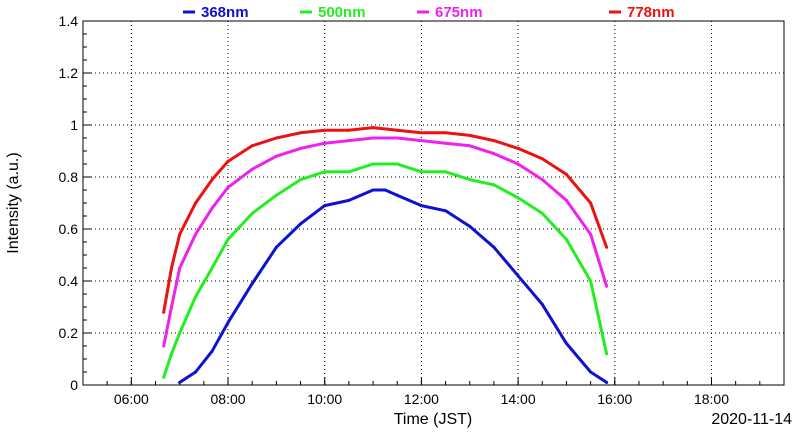 Image resolution: width=800 pixels, height=434 pixels. What do you see at coordinates (324, 399) in the screenshot?
I see `x-tick-label: 10:00` at bounding box center [324, 399].